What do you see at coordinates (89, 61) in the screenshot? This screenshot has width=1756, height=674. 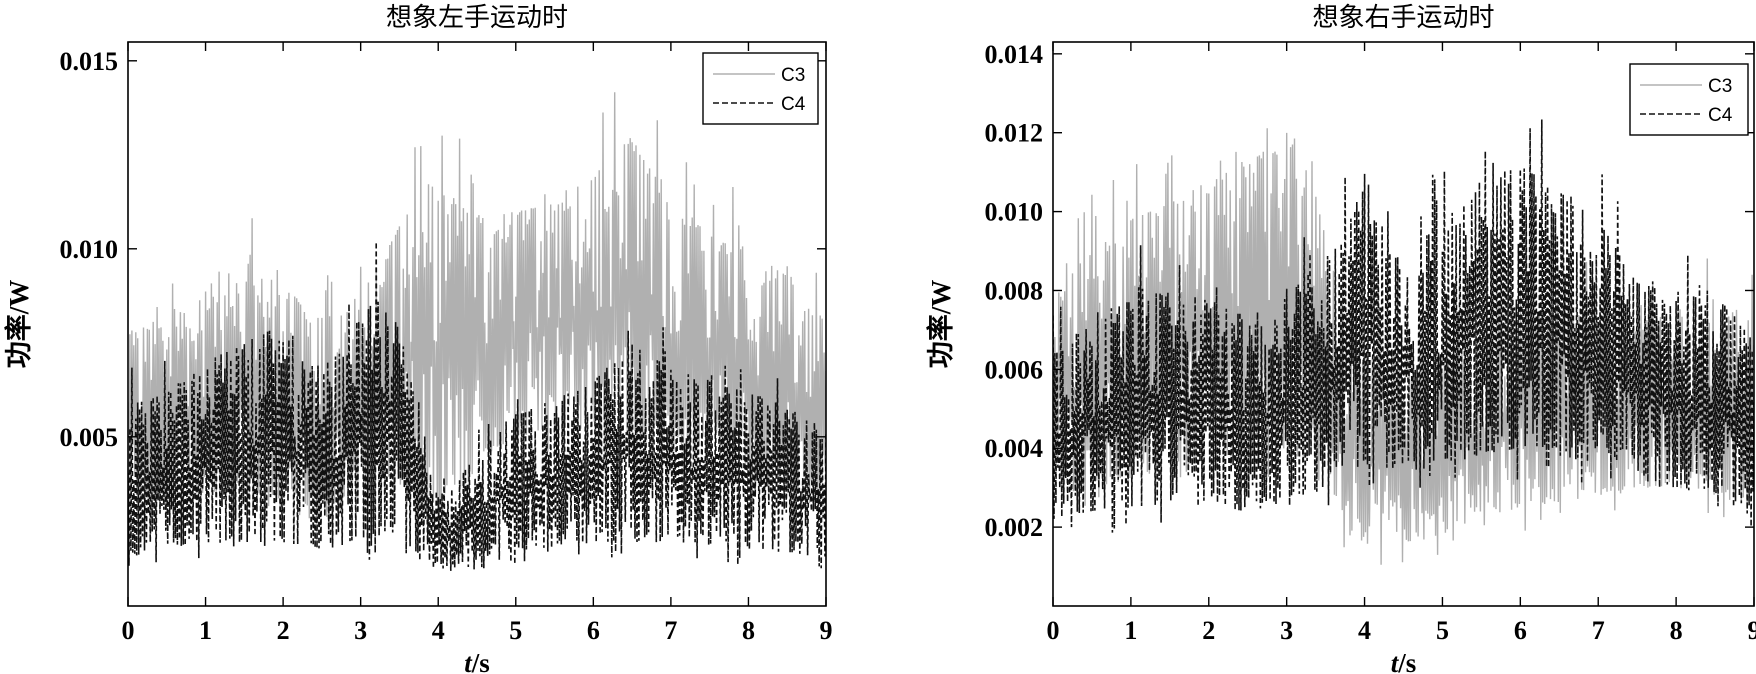 I see `y-tick-label: 0.015` at bounding box center [89, 61].